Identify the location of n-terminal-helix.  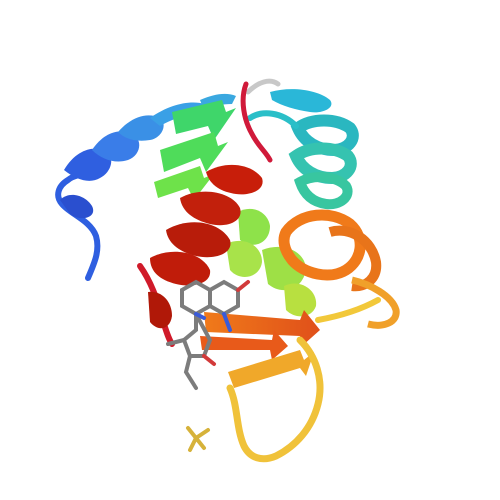
(145, 187).